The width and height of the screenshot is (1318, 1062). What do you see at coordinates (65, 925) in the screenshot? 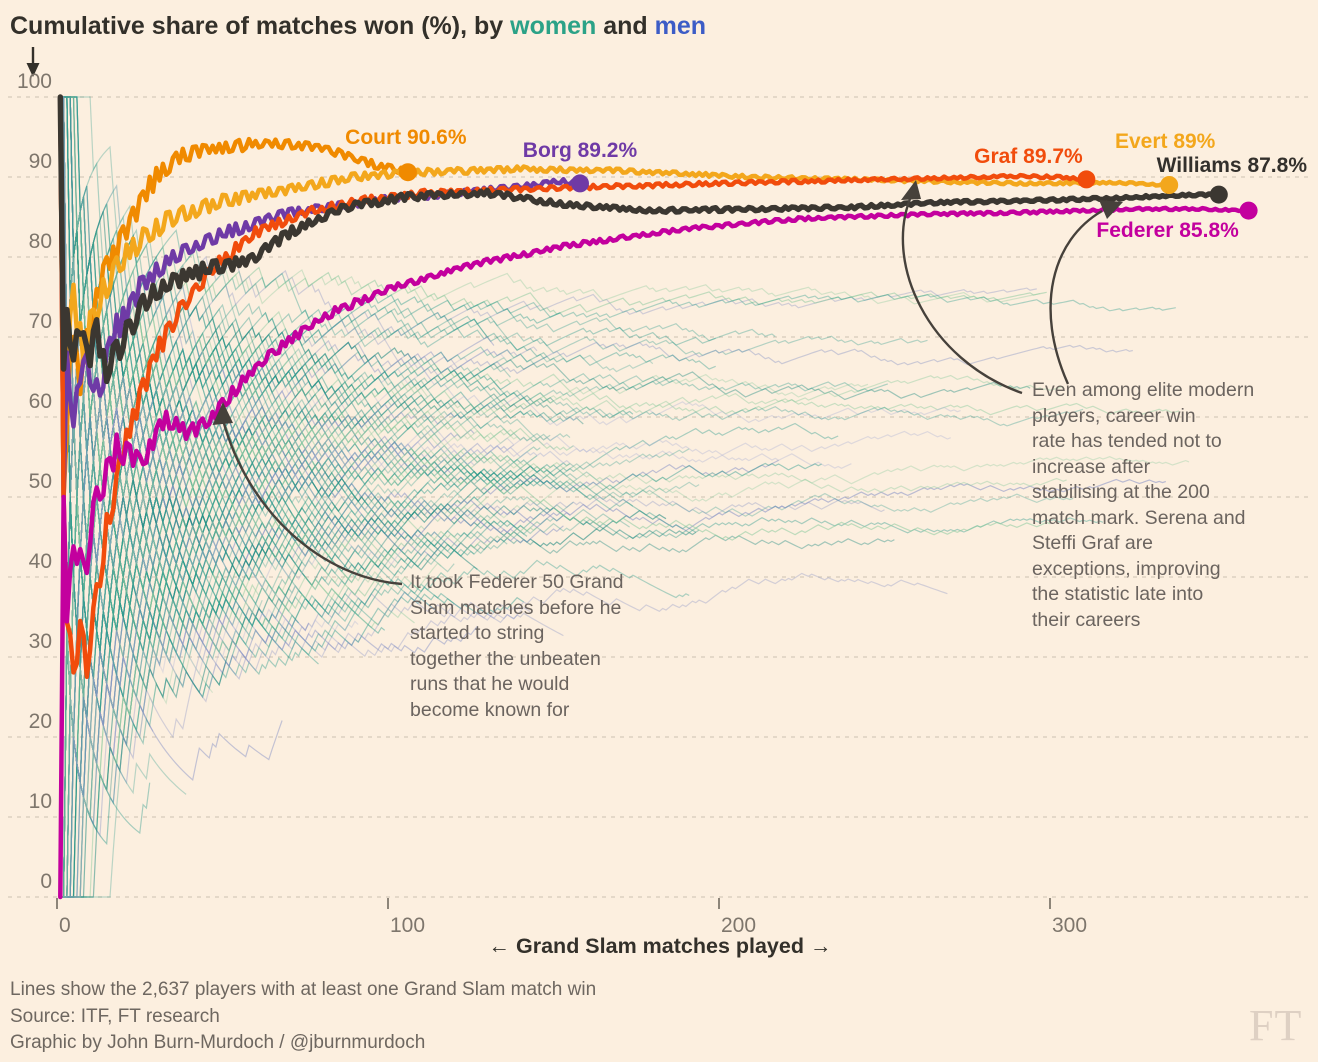
I see `x-tick-label-0: 0` at bounding box center [65, 925].